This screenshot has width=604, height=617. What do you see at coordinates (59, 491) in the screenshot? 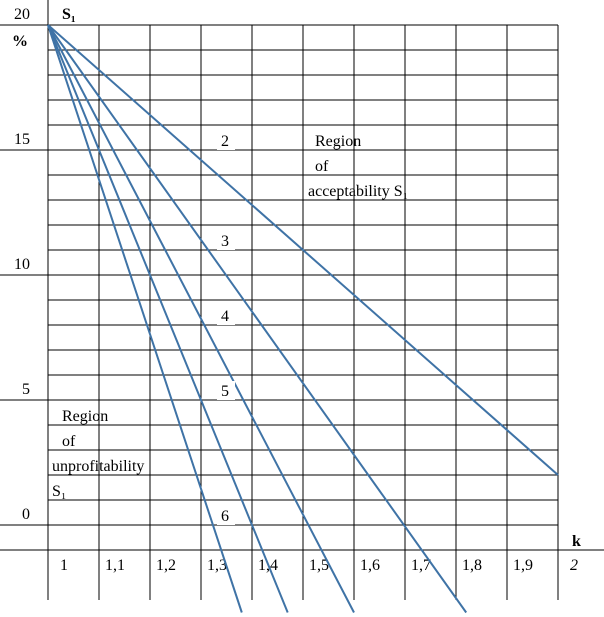
I see `annotation: S₁` at bounding box center [59, 491].